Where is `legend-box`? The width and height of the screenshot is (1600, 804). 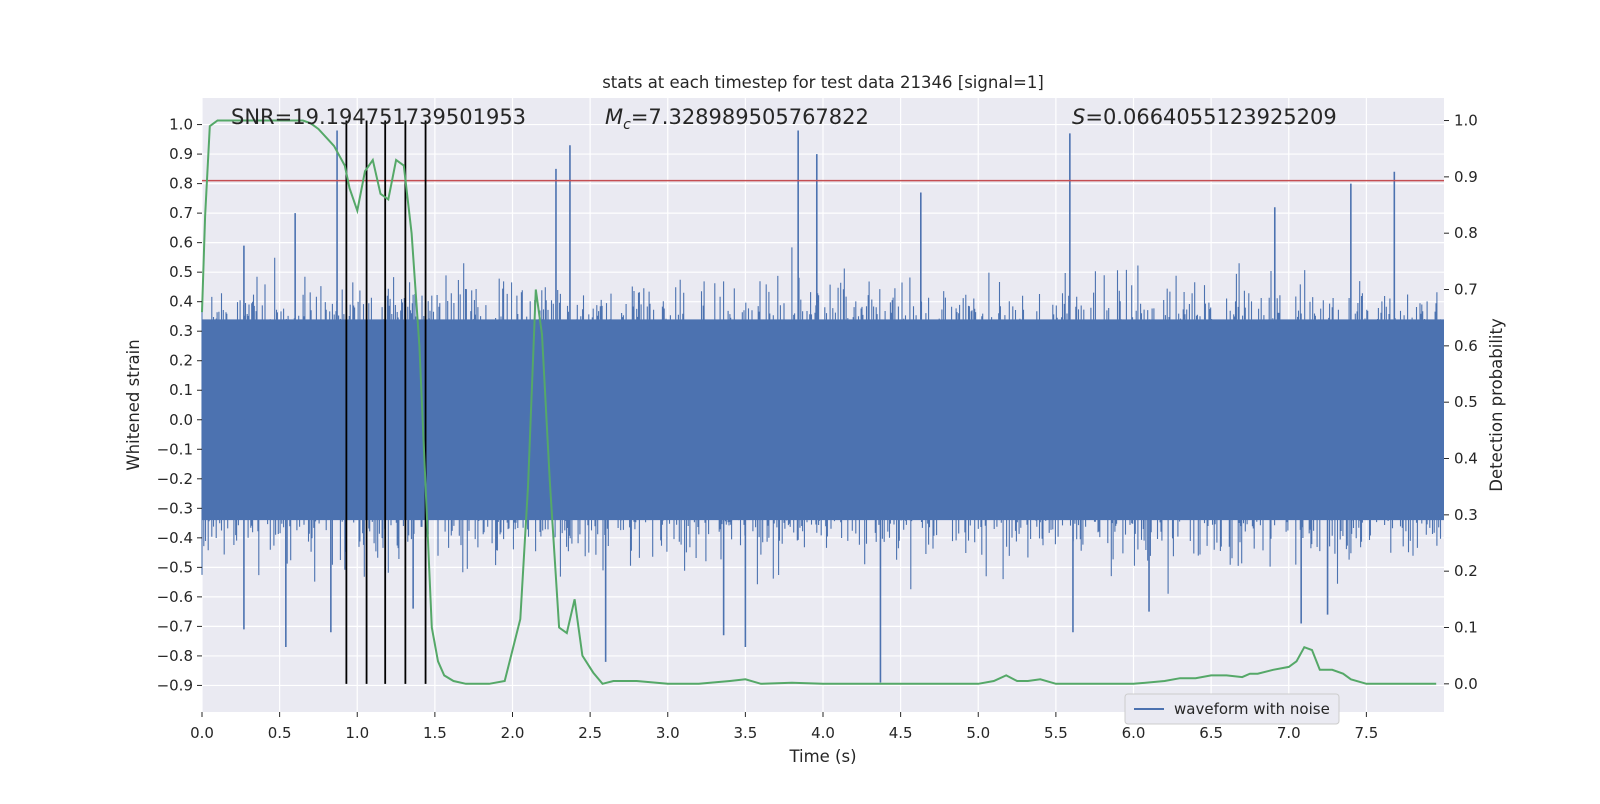 legend-box is located at coordinates (1232, 709).